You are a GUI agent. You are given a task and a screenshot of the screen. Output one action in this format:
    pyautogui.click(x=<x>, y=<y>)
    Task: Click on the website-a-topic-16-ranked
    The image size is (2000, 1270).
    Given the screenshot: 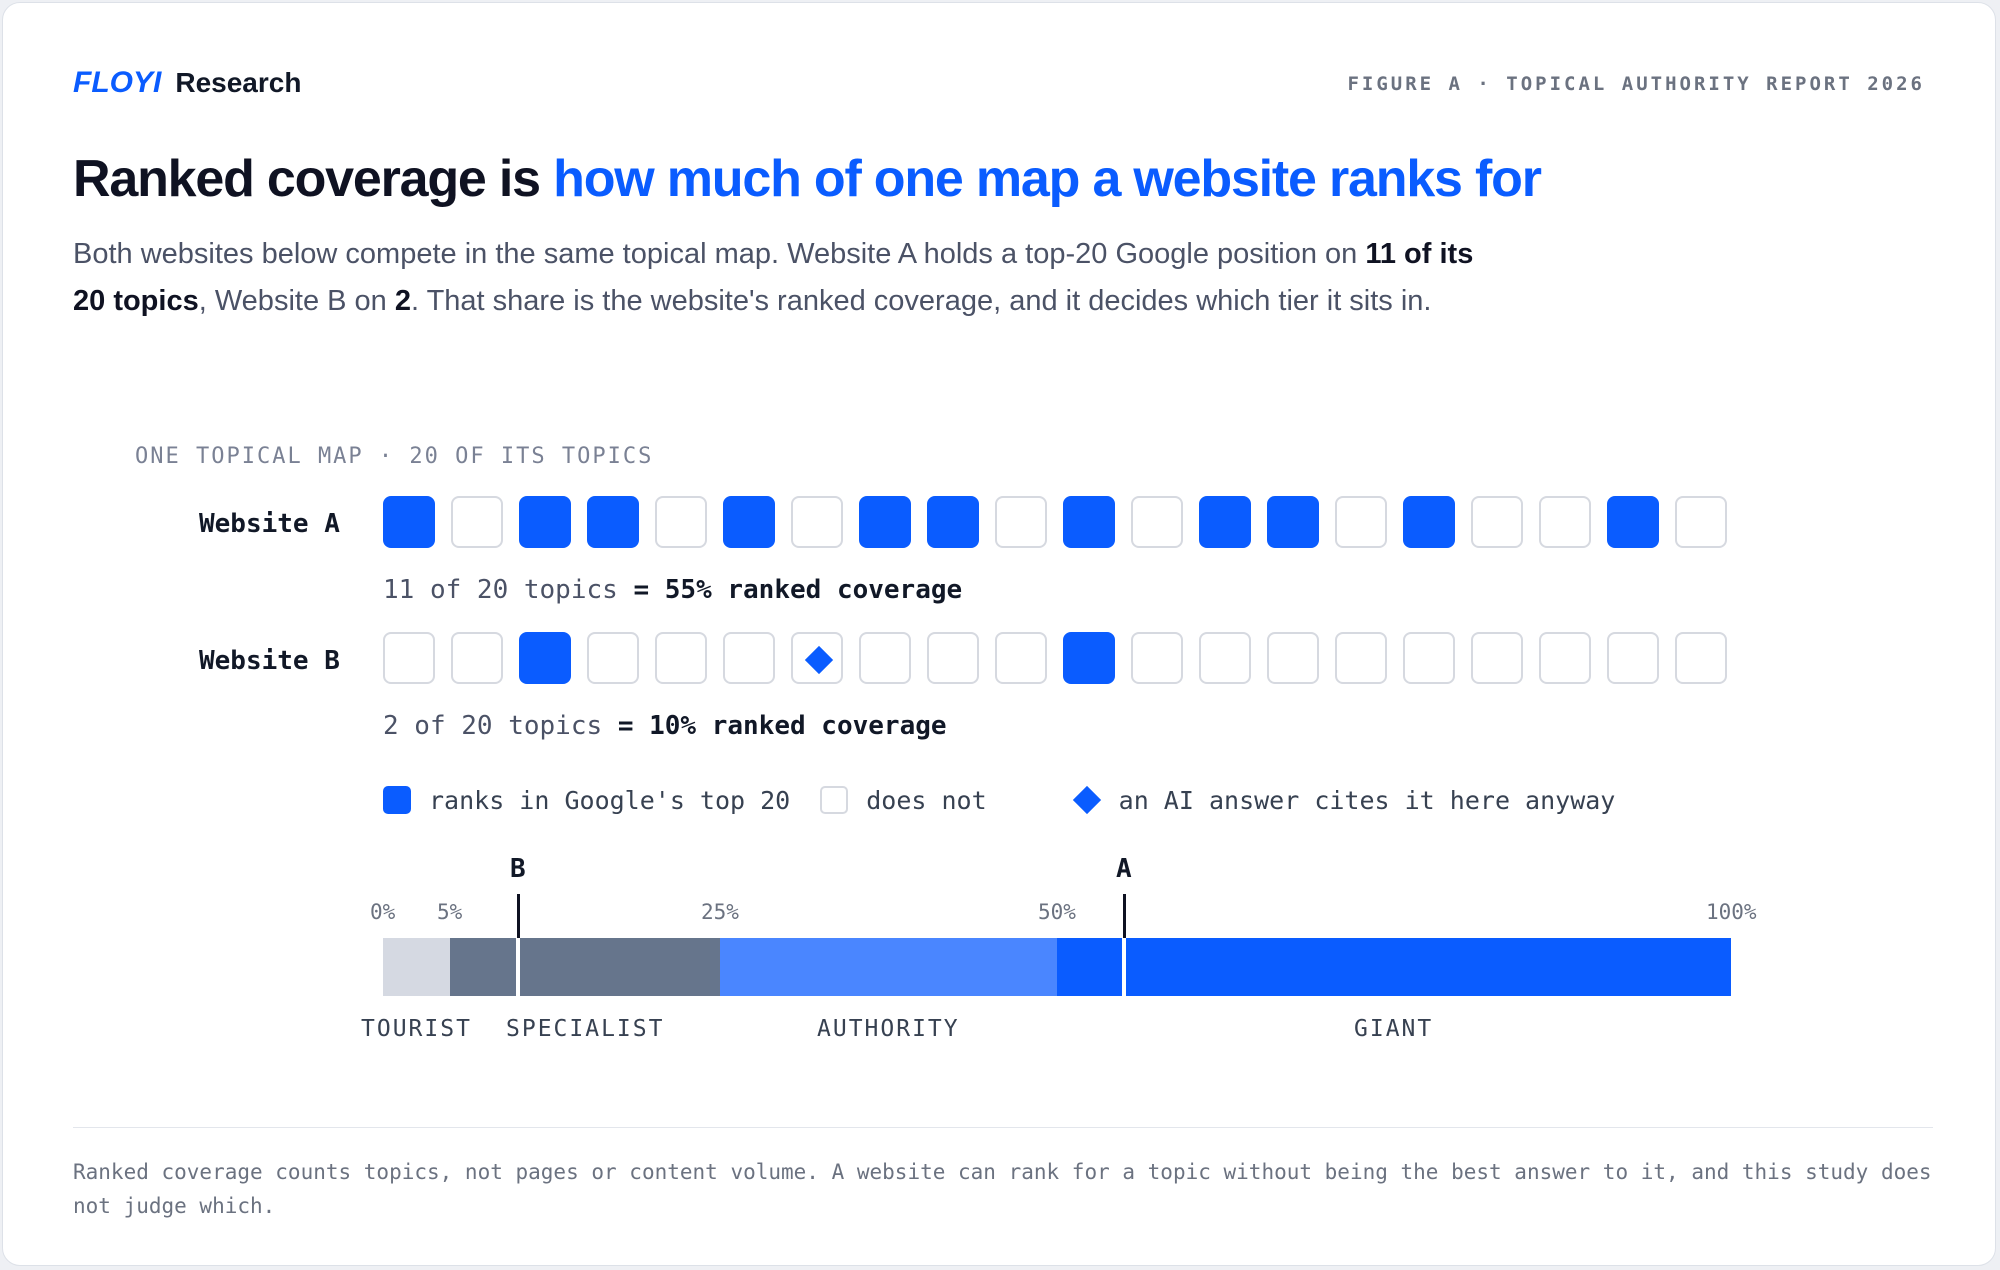 What is the action you would take?
    pyautogui.click(x=1429, y=522)
    